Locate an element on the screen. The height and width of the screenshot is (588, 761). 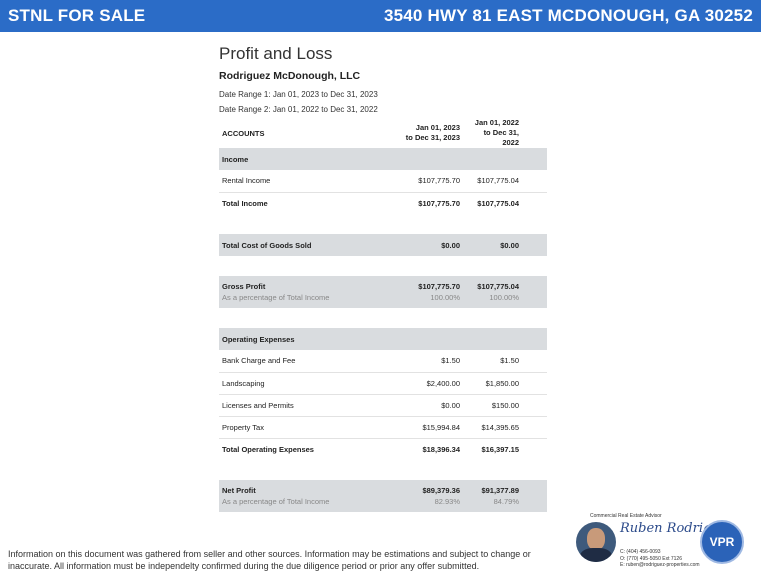
row-value-2023: $1.50 is located at coordinates (423, 361).